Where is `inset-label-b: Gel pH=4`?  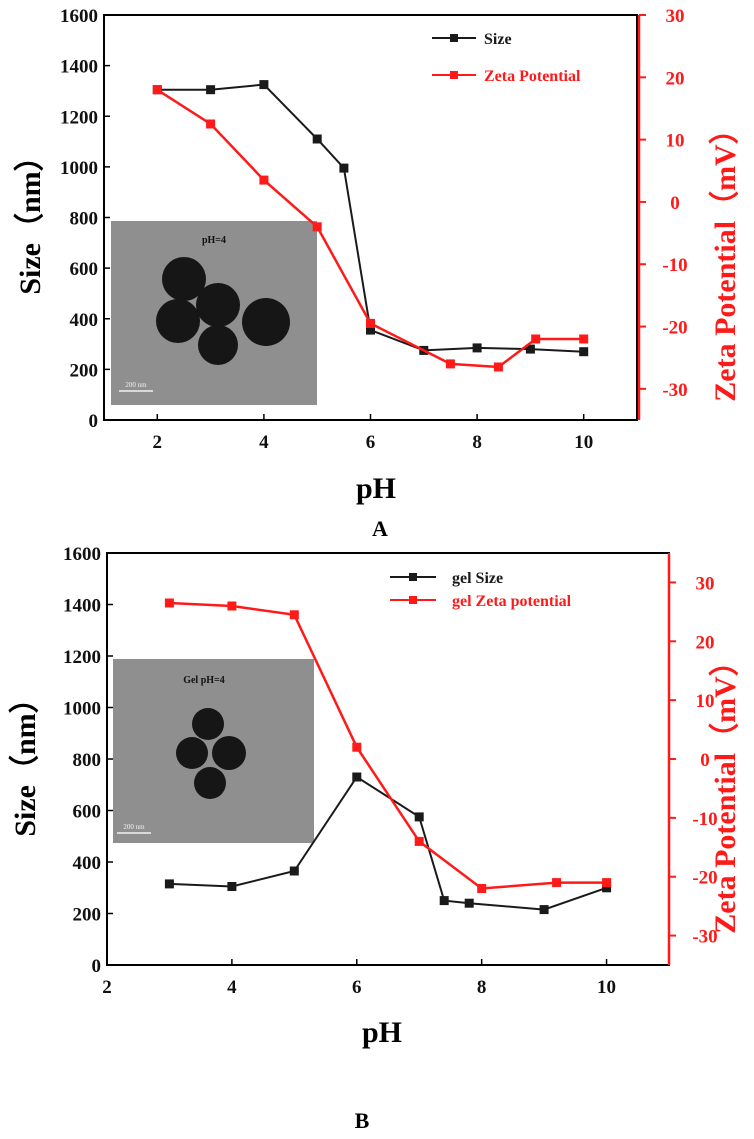
inset-label-b: Gel pH=4 is located at coordinates (204, 680).